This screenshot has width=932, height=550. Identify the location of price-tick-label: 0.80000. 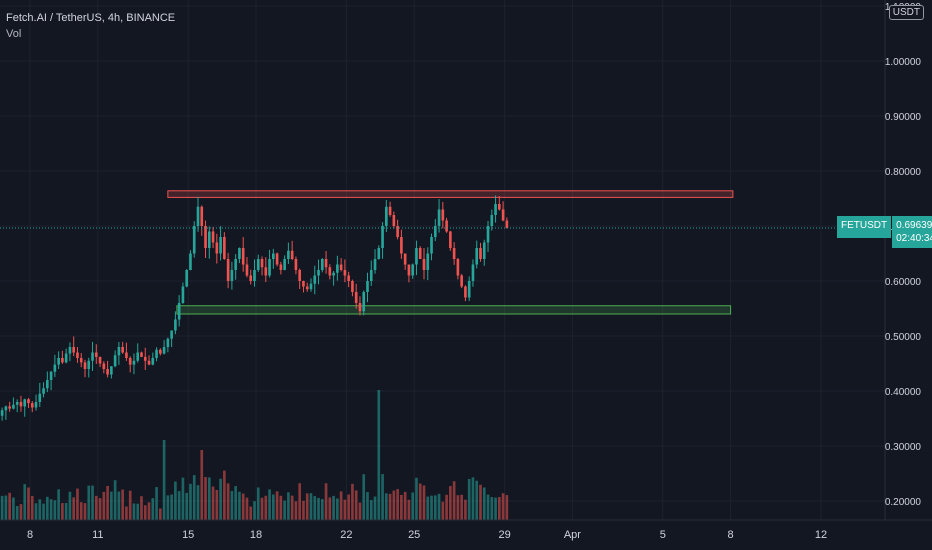
(903, 172).